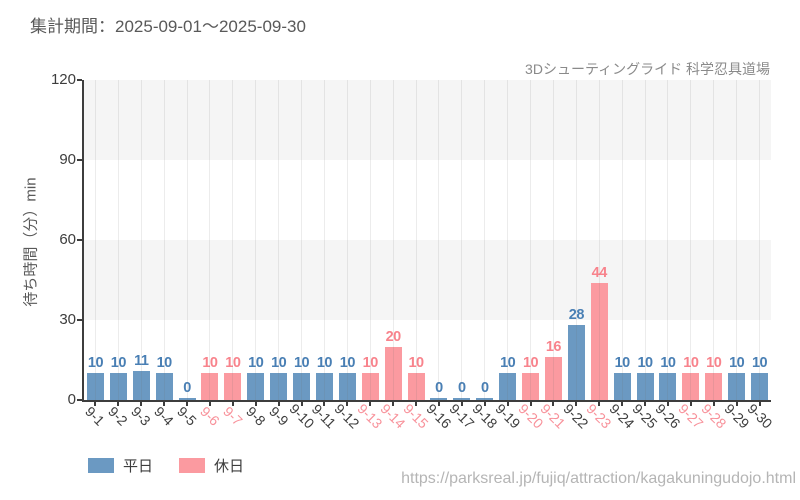 The height and width of the screenshot is (500, 800). I want to click on bar-value-label: 11, so click(141, 360).